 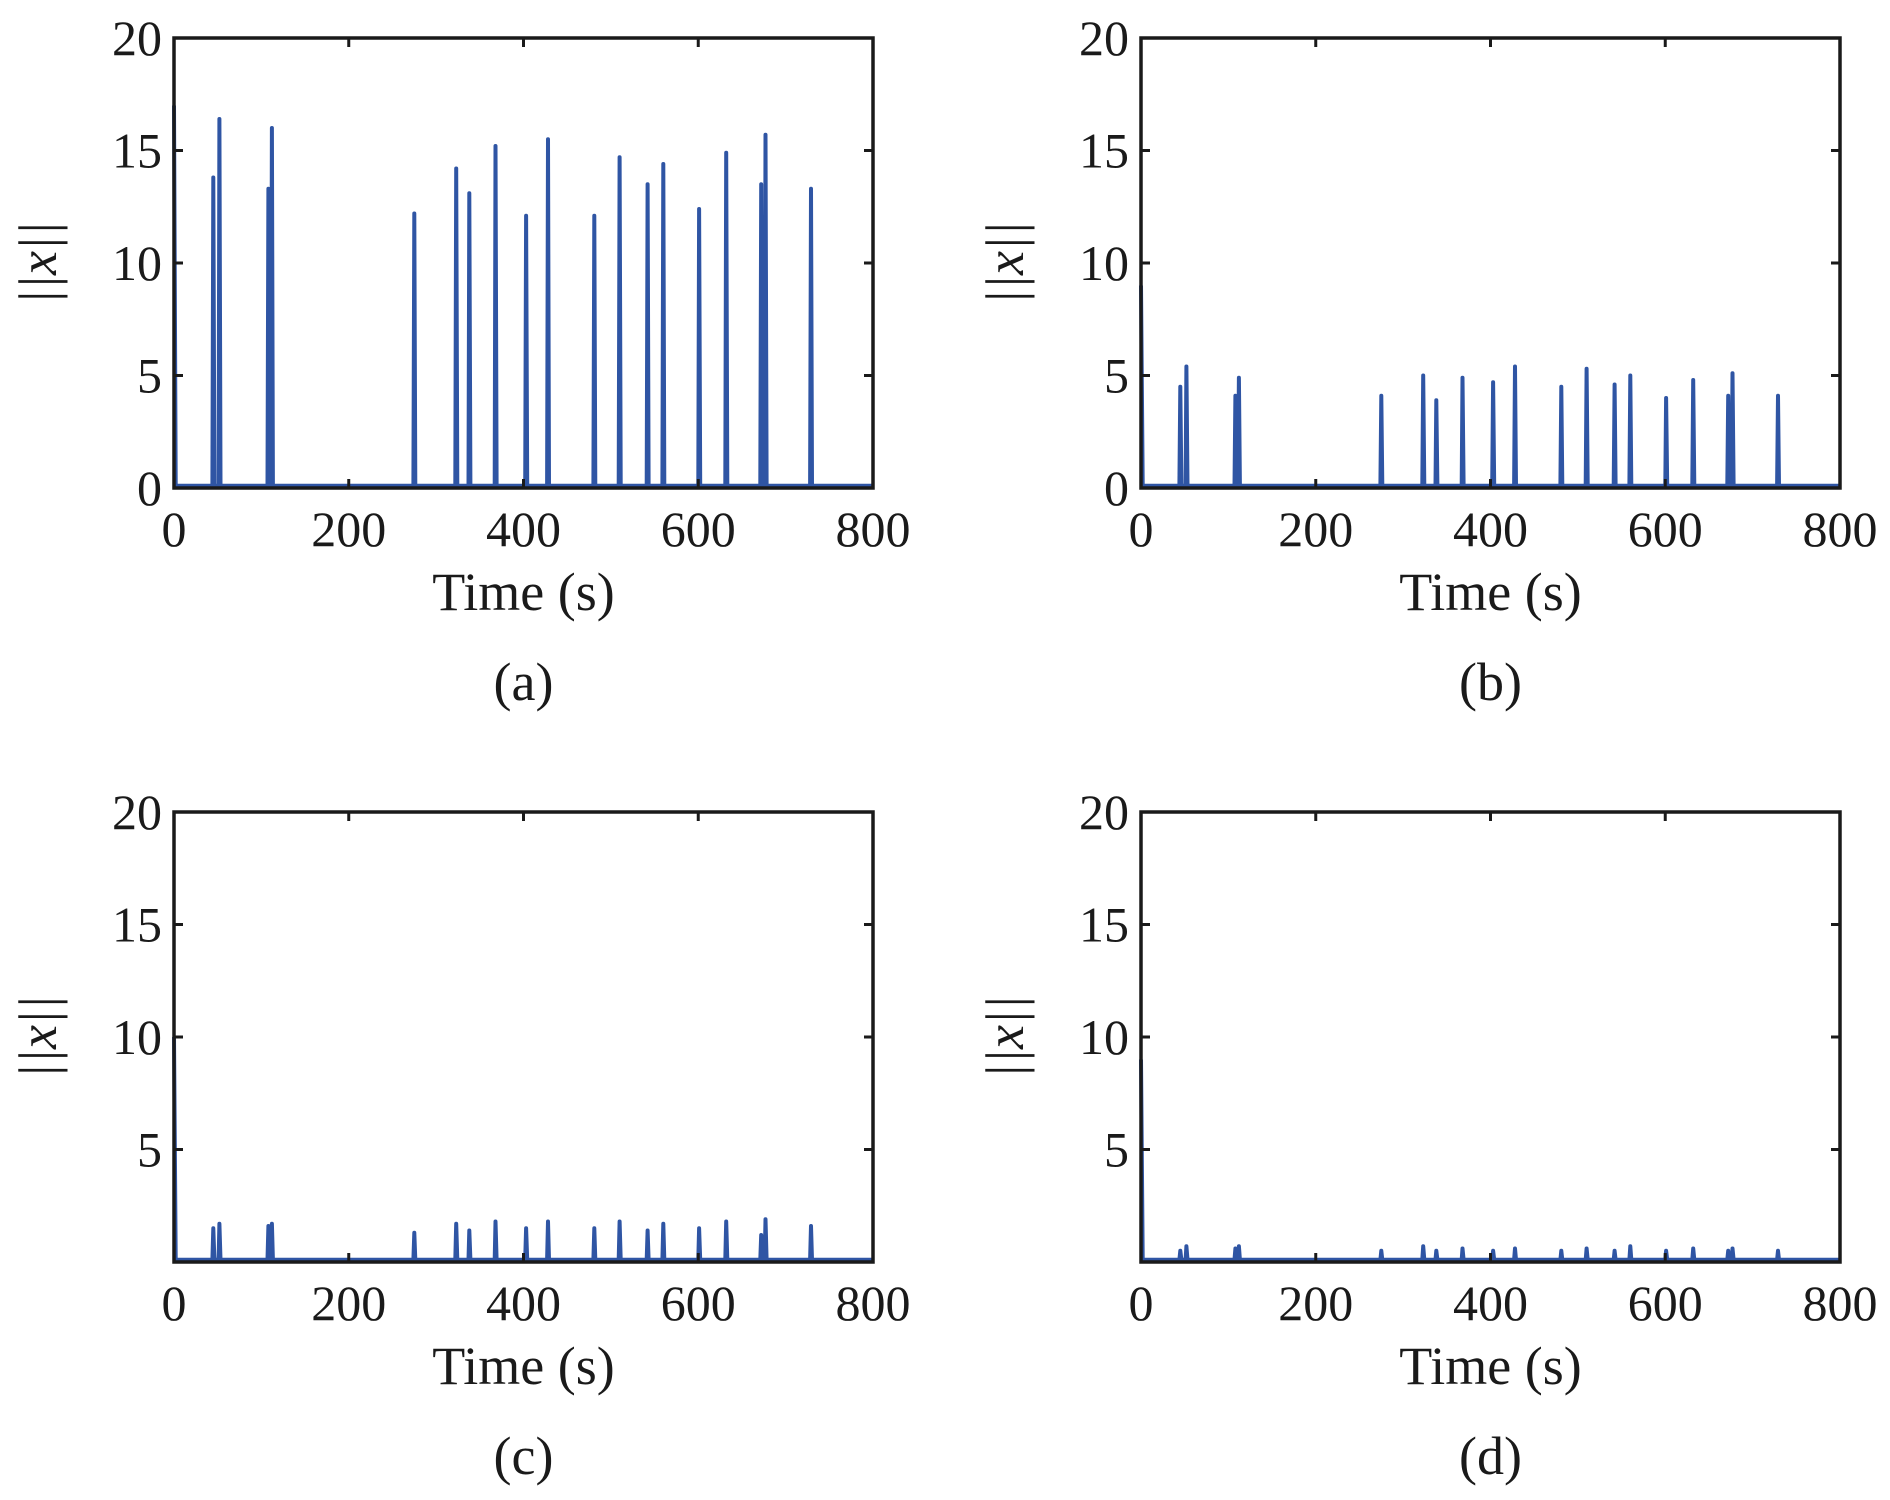 What do you see at coordinates (524, 1456) in the screenshot?
I see `panel-caption: (c)` at bounding box center [524, 1456].